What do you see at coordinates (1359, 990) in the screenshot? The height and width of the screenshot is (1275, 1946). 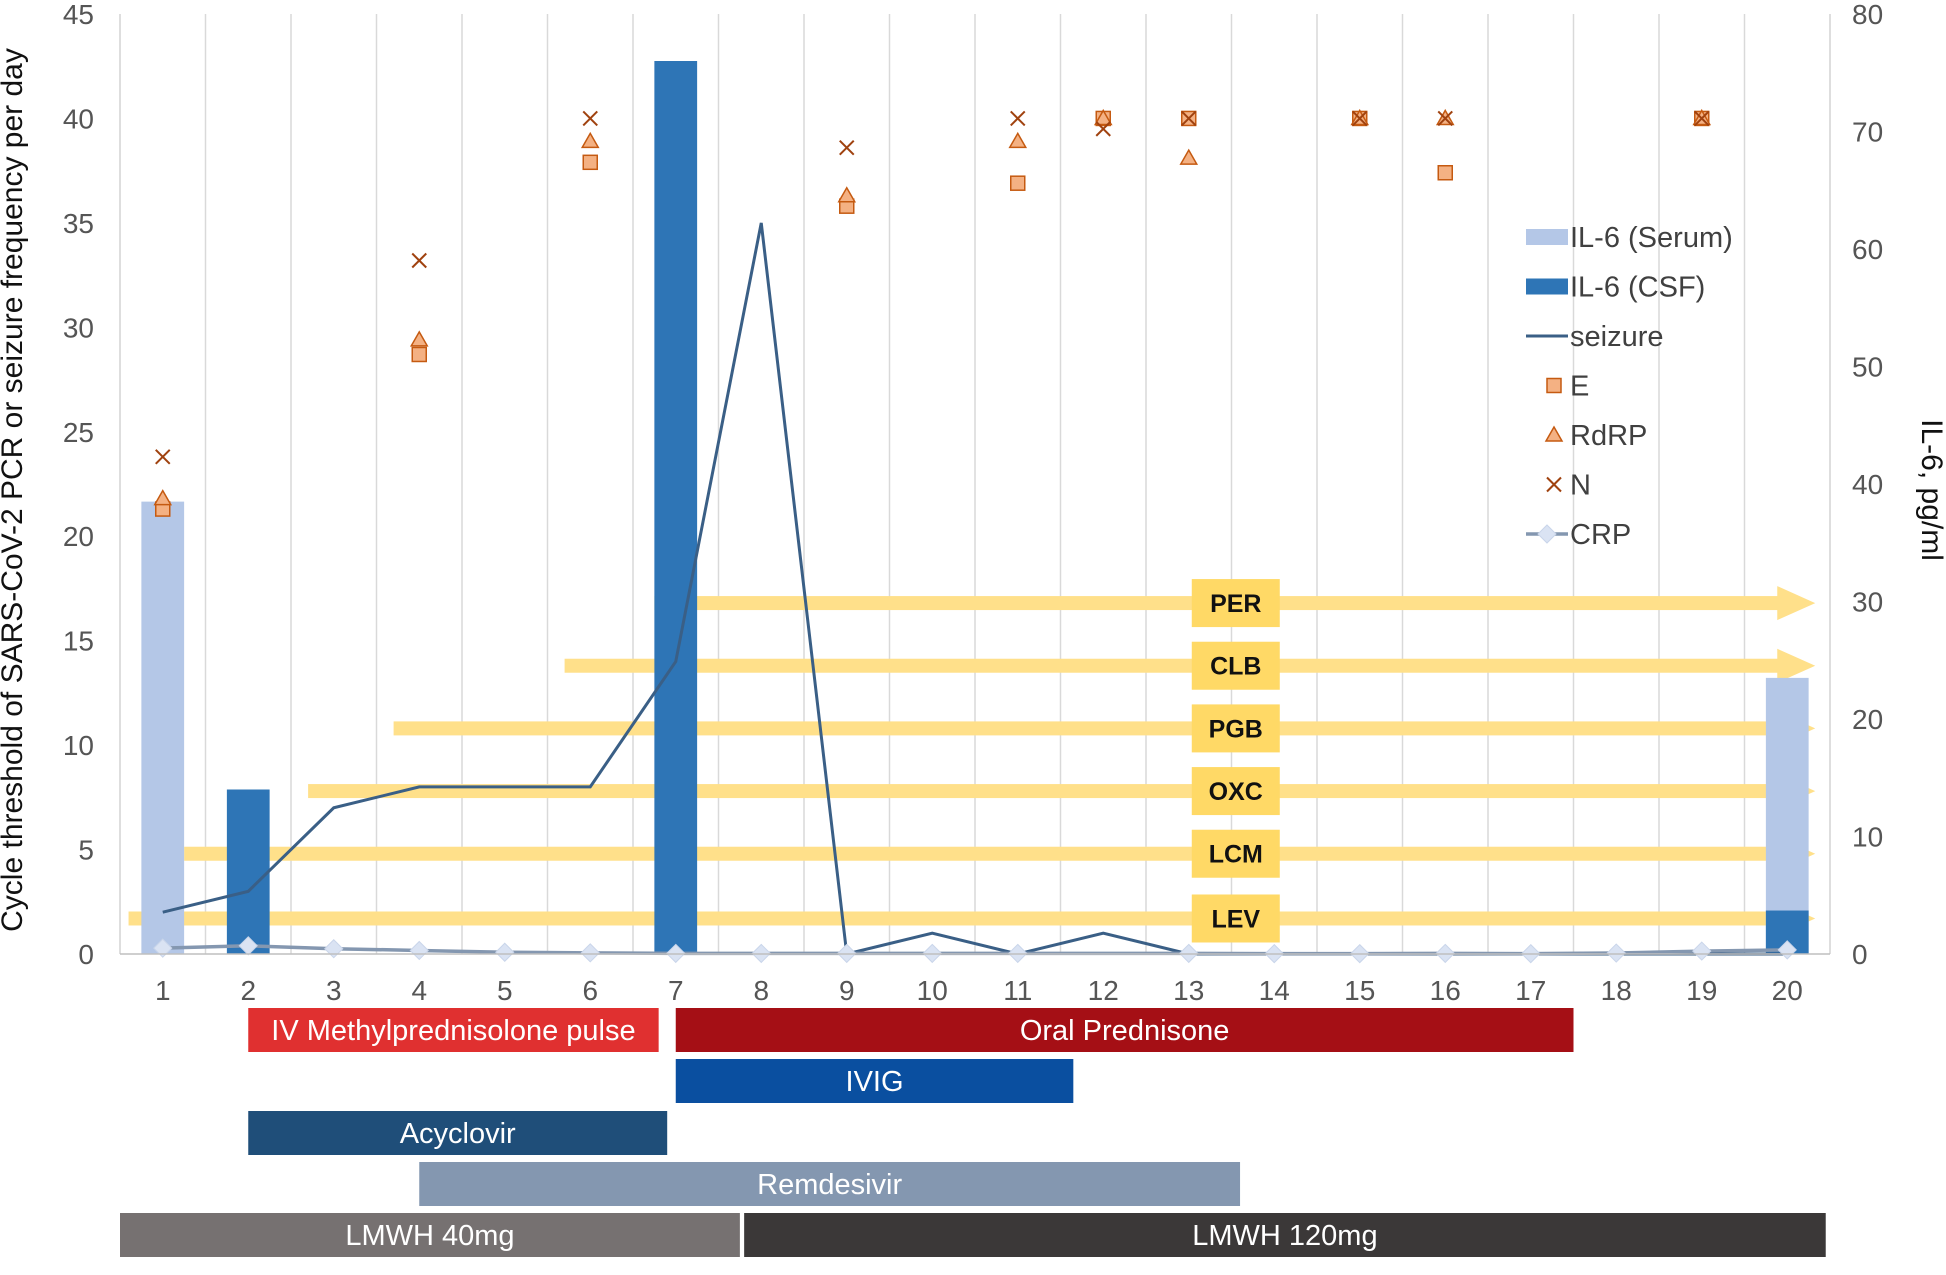 I see `x-tick-label: 15` at bounding box center [1359, 990].